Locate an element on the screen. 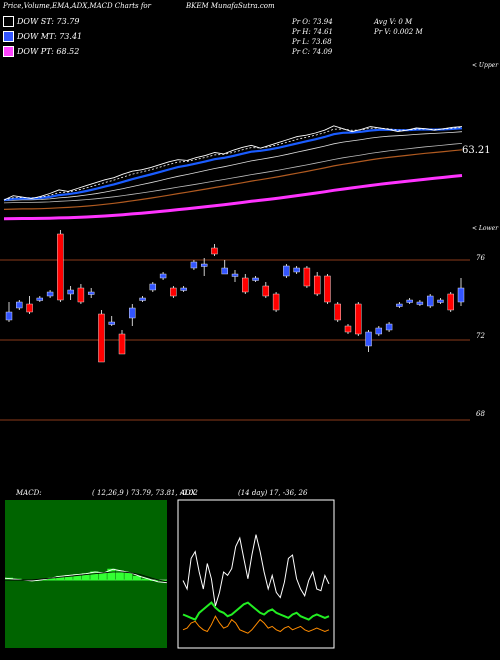 The height and width of the screenshot is (660, 500). upper-label: < Upper is located at coordinates (485, 65).